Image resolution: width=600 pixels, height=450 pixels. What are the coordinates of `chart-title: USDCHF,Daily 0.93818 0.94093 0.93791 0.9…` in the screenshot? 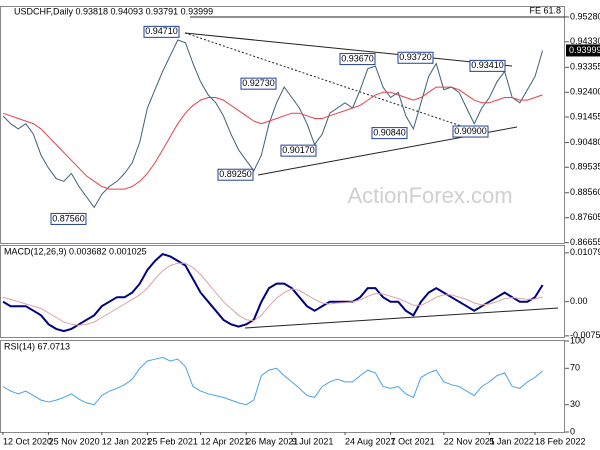 It's located at (113, 11).